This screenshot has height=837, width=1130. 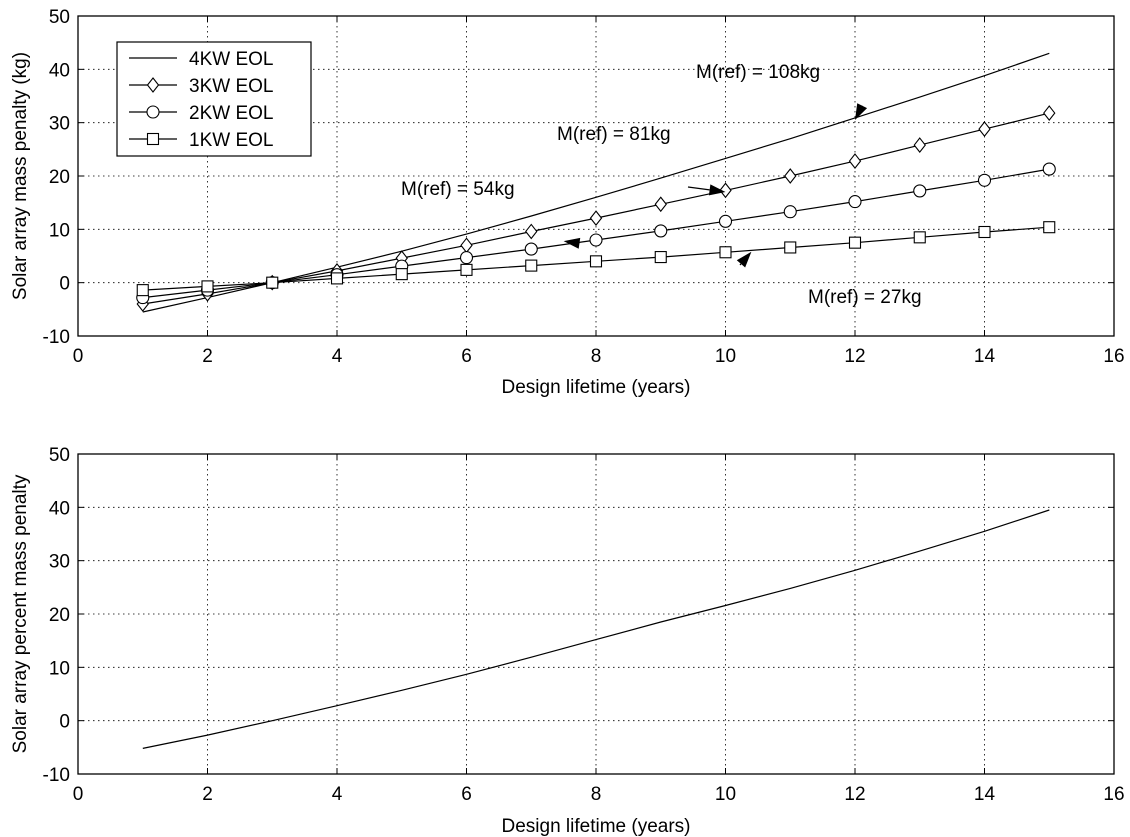 I want to click on series-1kw-eol, so click(x=596, y=259).